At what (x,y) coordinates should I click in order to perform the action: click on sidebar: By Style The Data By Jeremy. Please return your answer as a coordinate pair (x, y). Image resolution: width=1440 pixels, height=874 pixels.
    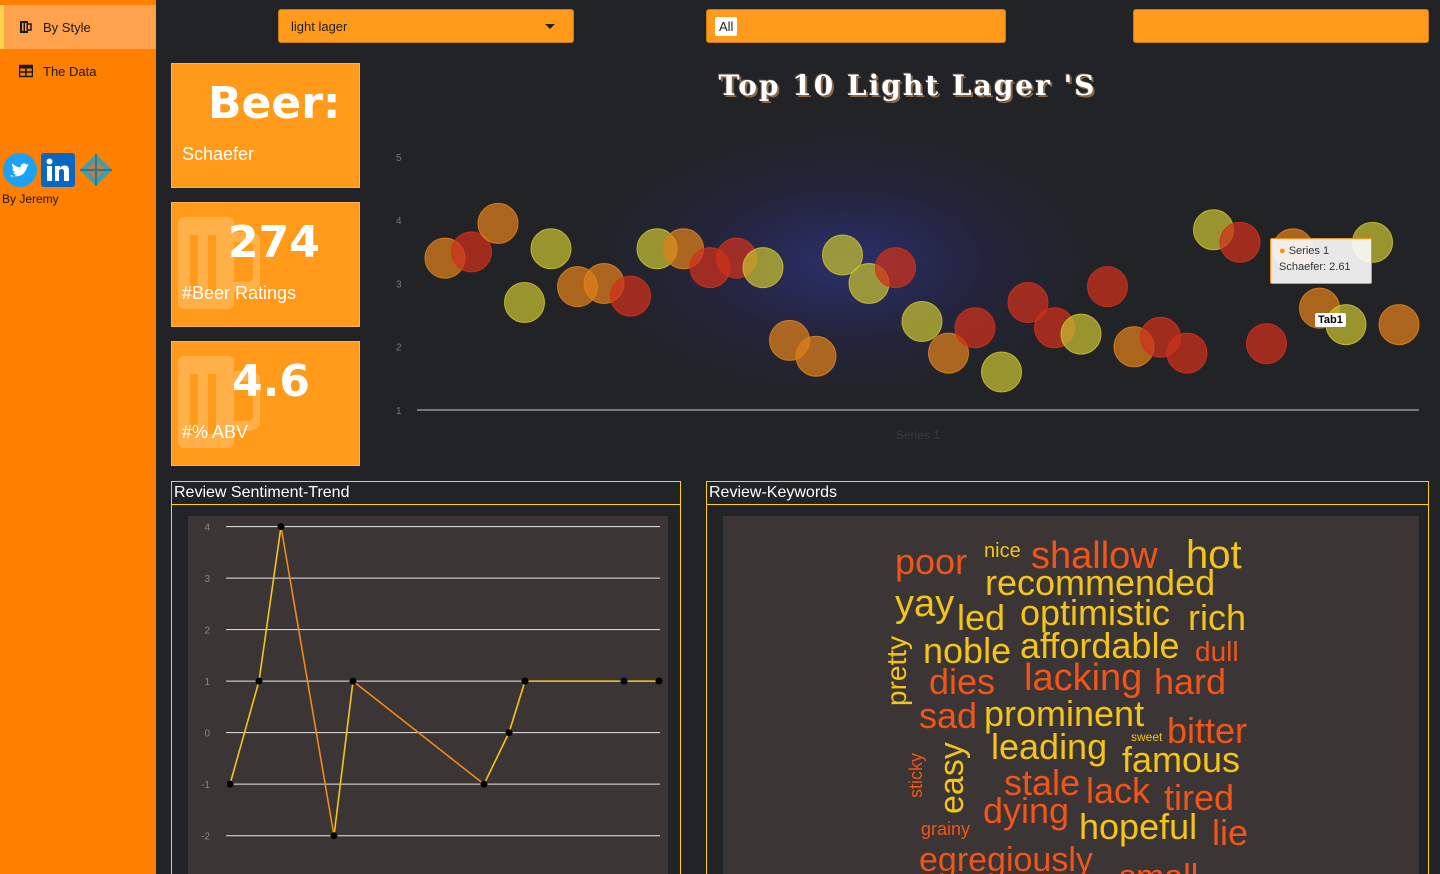
    Looking at the image, I should click on (78, 437).